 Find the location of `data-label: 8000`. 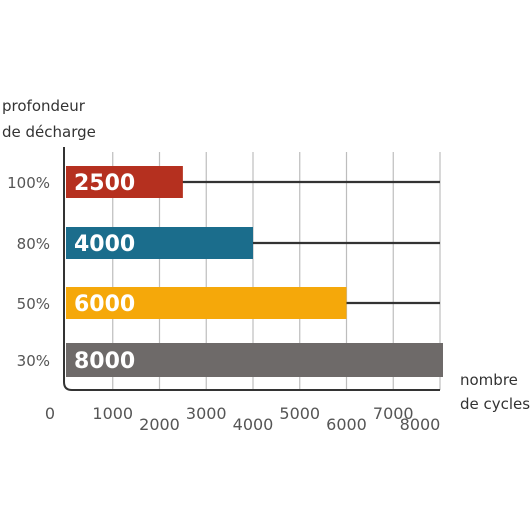

data-label: 8000 is located at coordinates (104, 361).